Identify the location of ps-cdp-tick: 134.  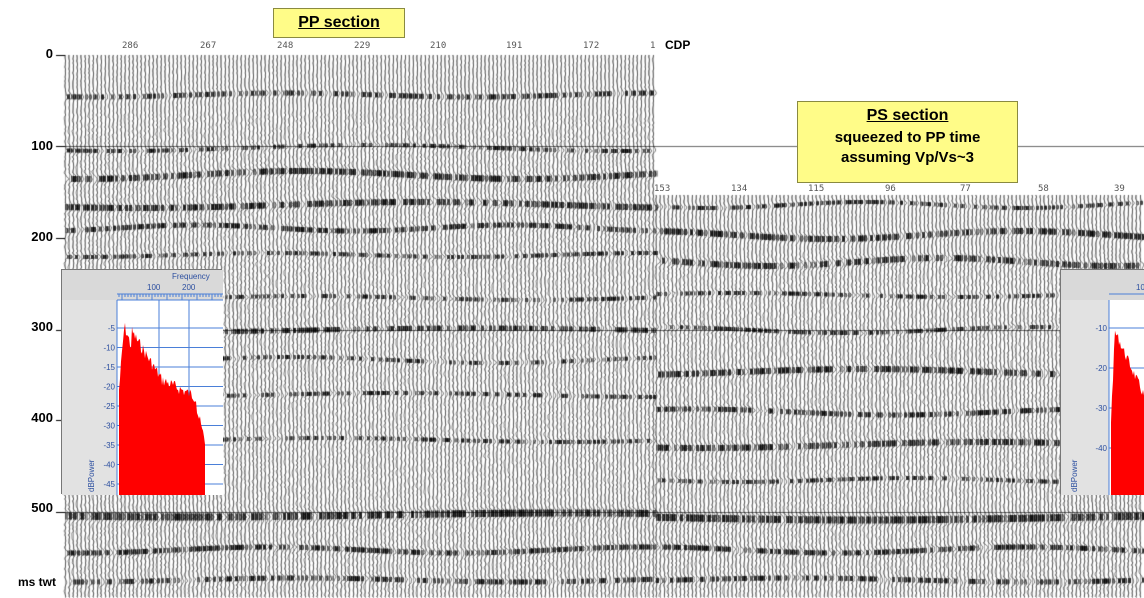
(739, 189).